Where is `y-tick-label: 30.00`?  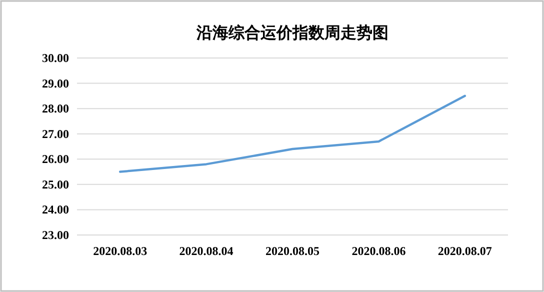 y-tick-label: 30.00 is located at coordinates (55, 58).